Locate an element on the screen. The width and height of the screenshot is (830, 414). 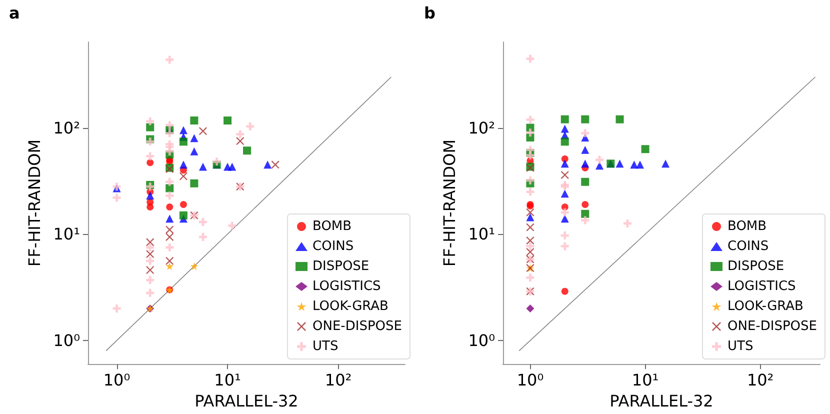
chart-title: b is located at coordinates (430, 13).